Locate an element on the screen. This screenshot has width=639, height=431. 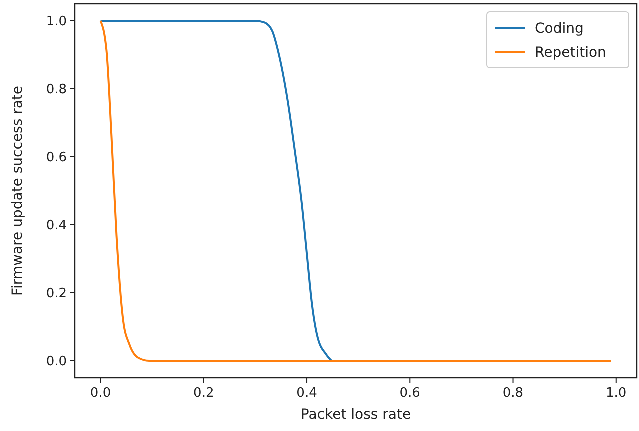
y-tick-label: 0.8 is located at coordinates (56, 90).